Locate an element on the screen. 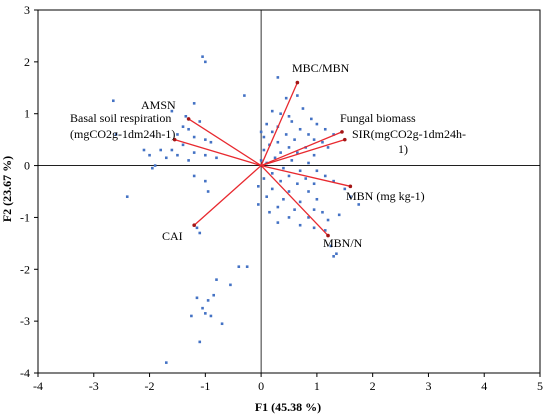  x-tick-label: -2 is located at coordinates (150, 386).